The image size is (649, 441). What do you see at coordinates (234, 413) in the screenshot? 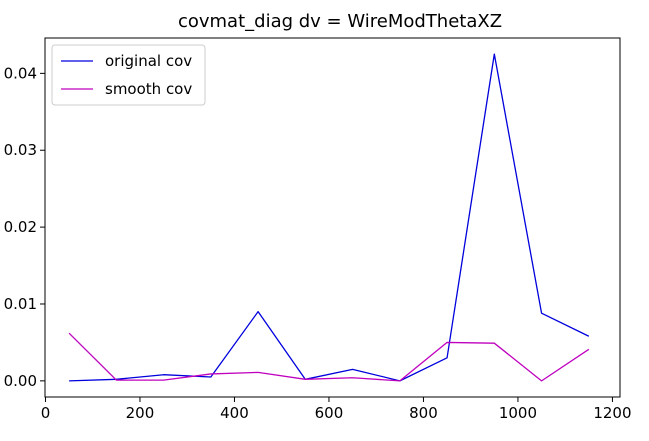
I see `x-tick-label: 400` at bounding box center [234, 413].